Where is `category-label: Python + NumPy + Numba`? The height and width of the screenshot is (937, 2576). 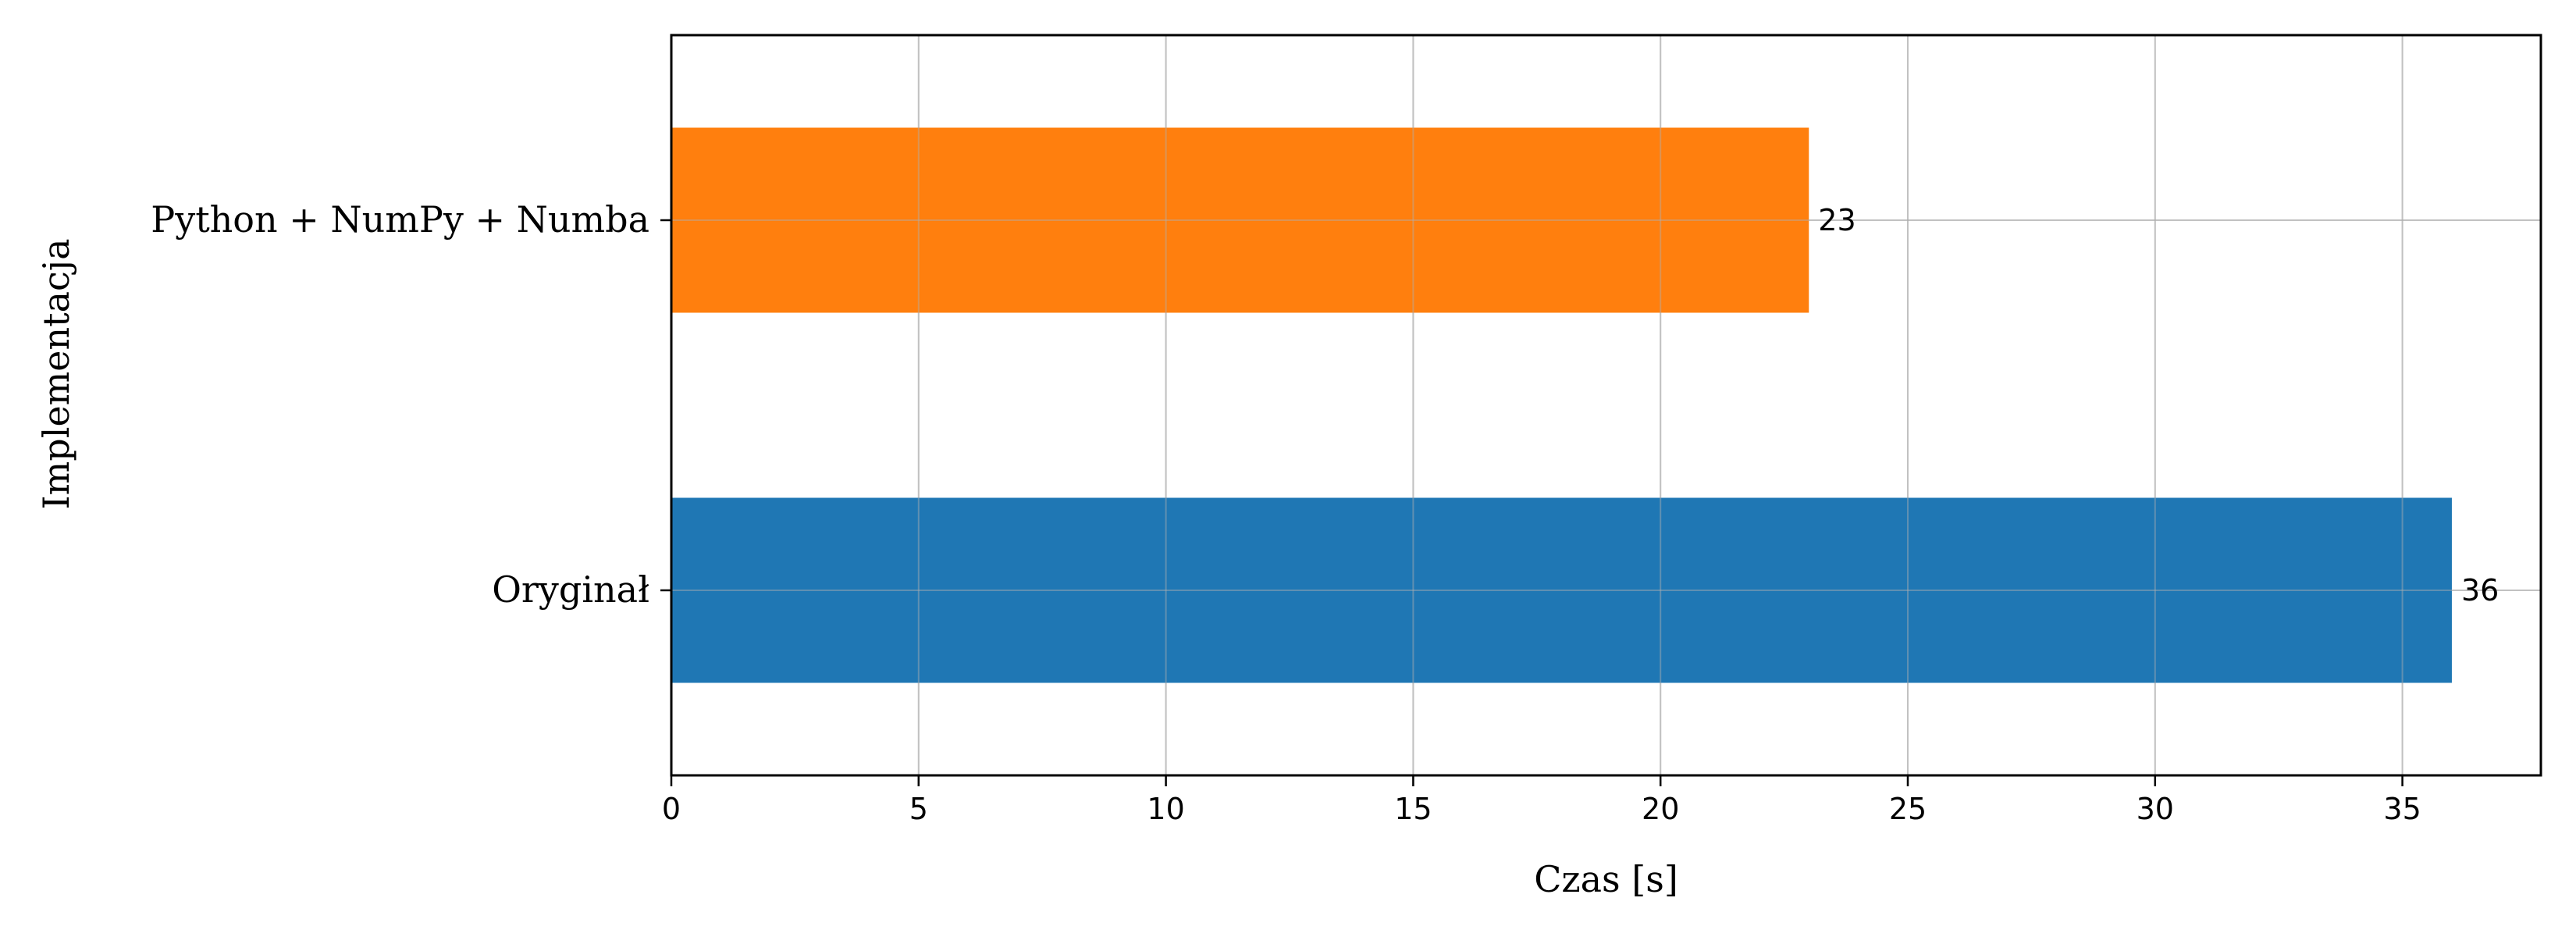
category-label: Python + NumPy + Numba is located at coordinates (400, 219).